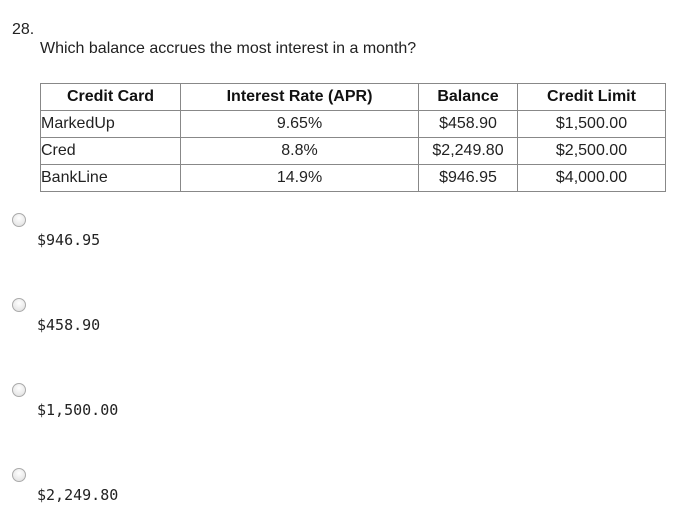  I want to click on header-interest-rate: Interest Rate (APR), so click(299, 97).